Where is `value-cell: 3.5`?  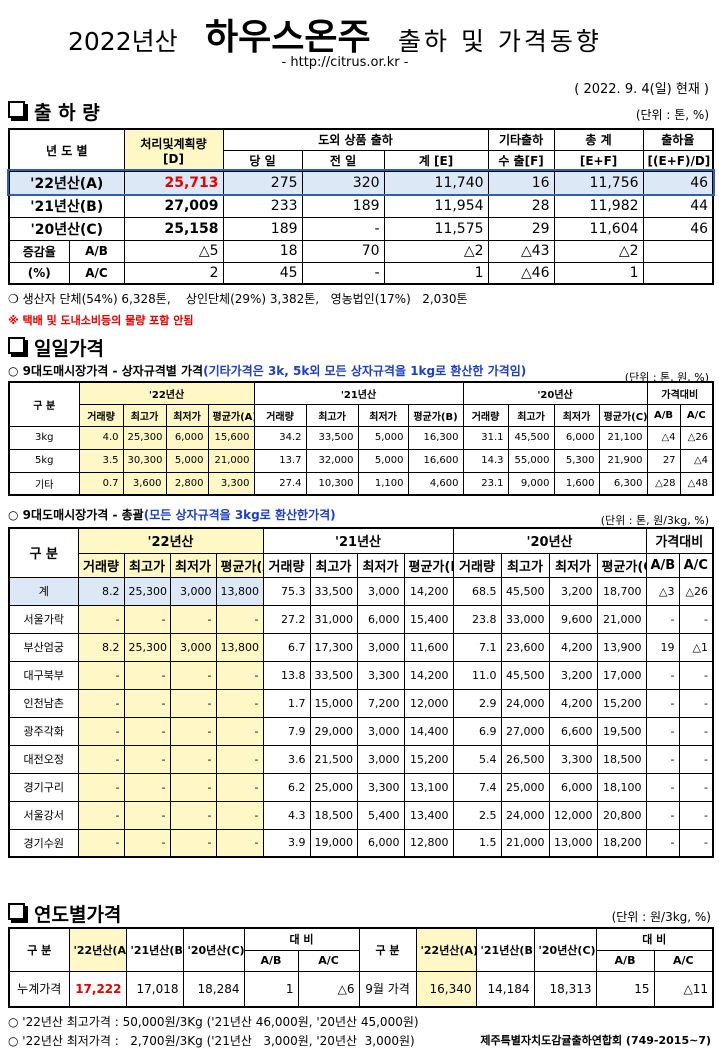
value-cell: 3.5 is located at coordinates (101, 460).